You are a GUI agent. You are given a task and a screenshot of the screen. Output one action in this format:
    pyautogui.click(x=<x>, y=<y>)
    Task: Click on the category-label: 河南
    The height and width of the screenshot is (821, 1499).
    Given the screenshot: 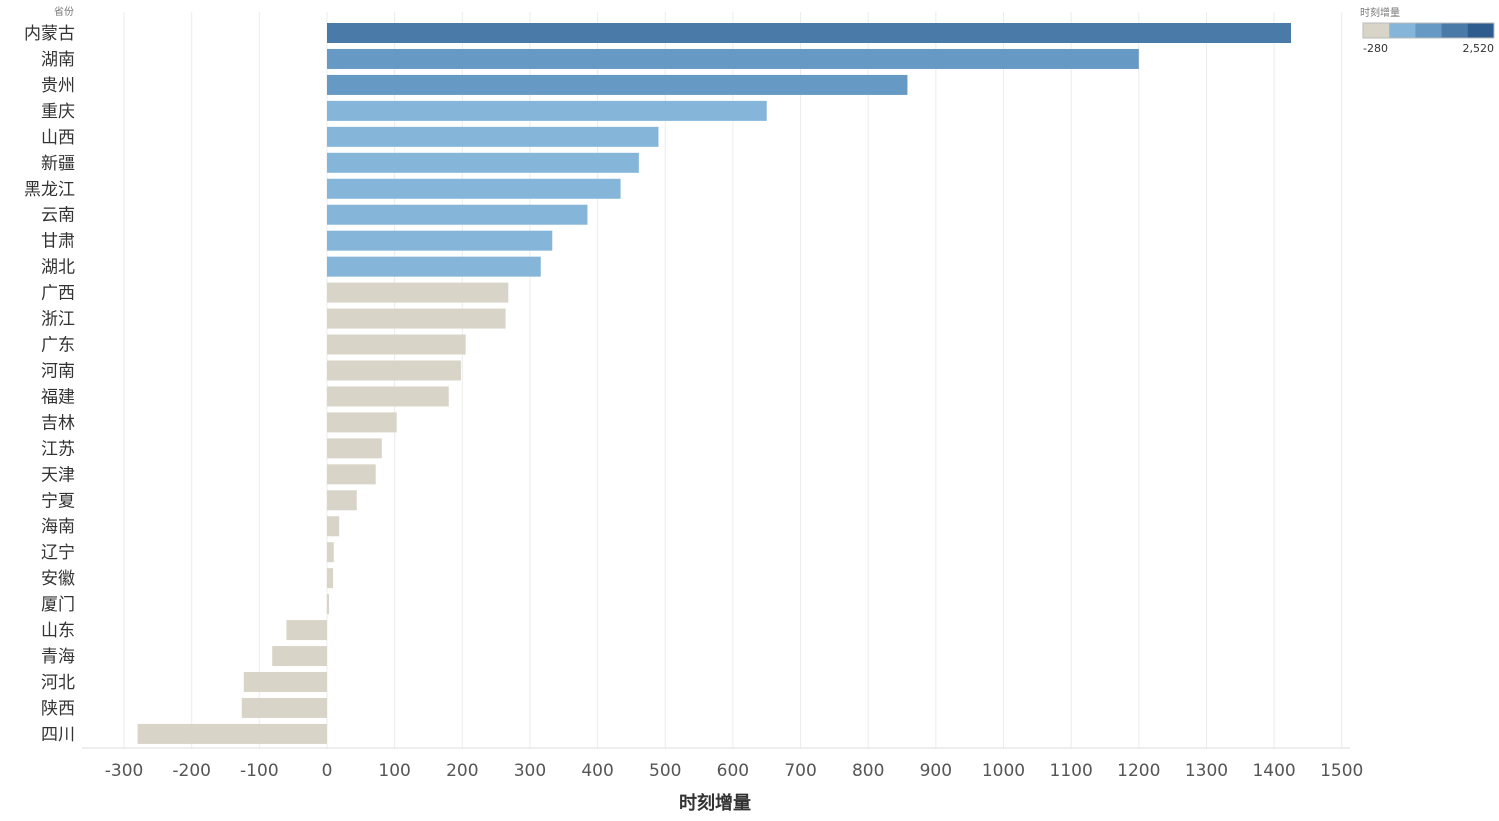 What is the action you would take?
    pyautogui.click(x=58, y=371)
    